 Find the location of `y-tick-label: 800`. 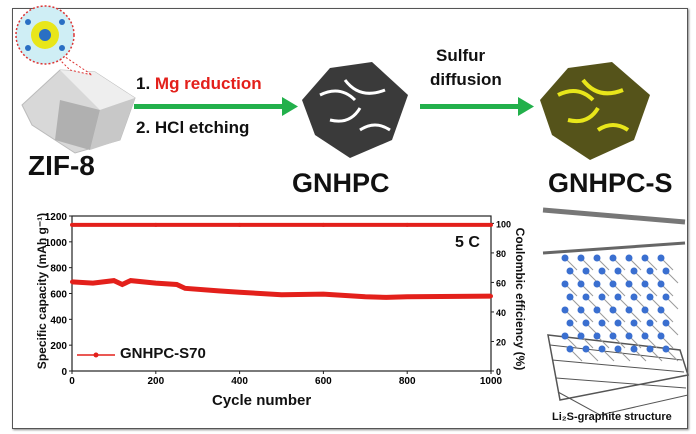

y-tick-label: 800 is located at coordinates (58, 269).